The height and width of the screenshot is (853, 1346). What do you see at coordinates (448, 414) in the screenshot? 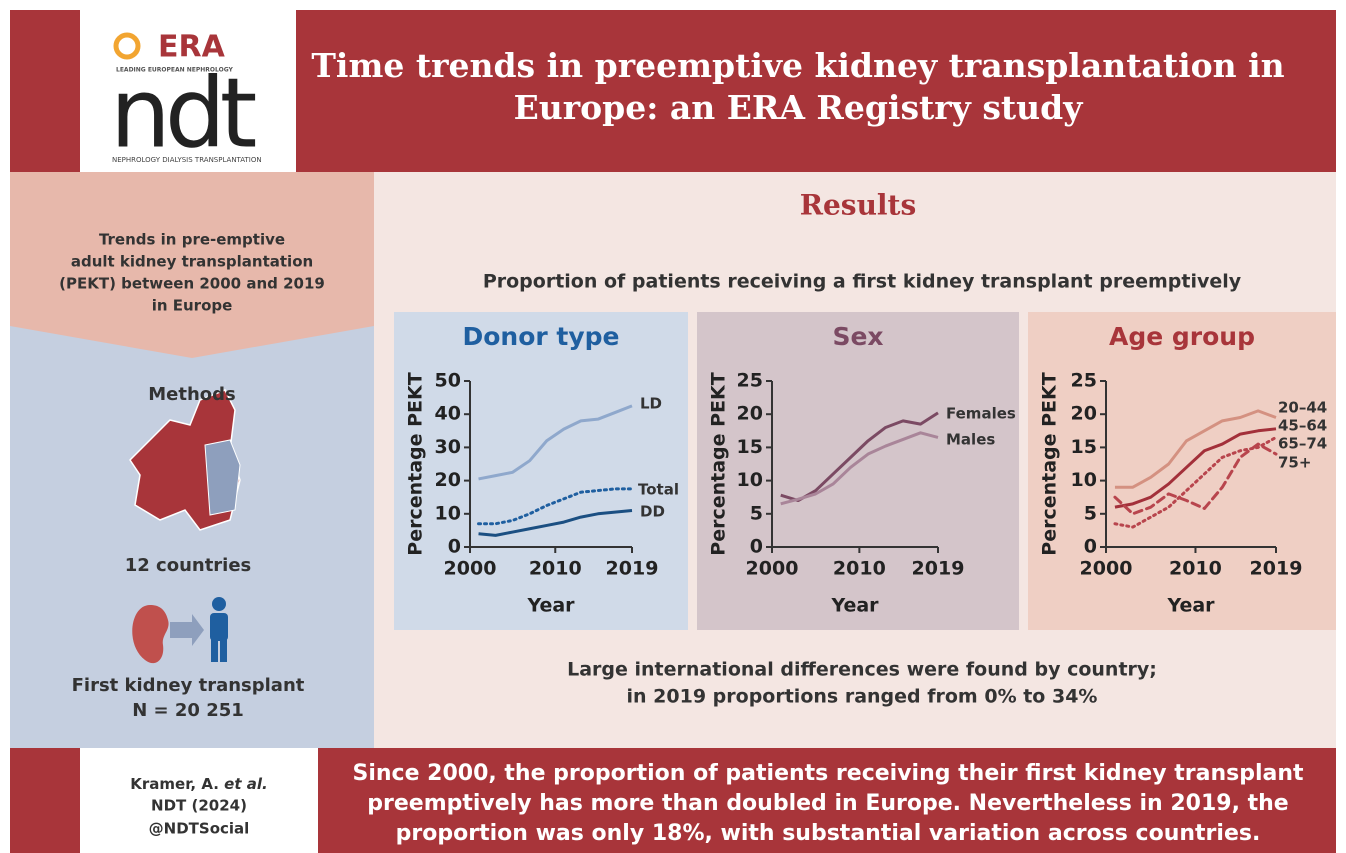
I see `y-tick-label: 40` at bounding box center [448, 414].